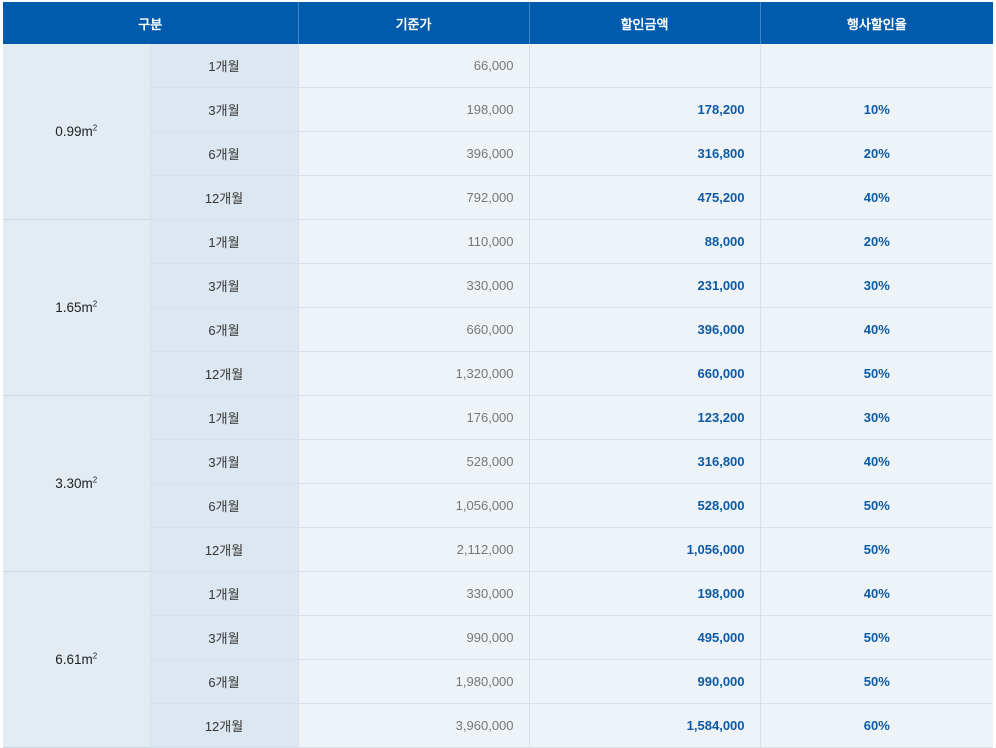 This screenshot has width=996, height=748. Describe the element at coordinates (74, 659) in the screenshot. I see `size-value: 6.61m` at that location.